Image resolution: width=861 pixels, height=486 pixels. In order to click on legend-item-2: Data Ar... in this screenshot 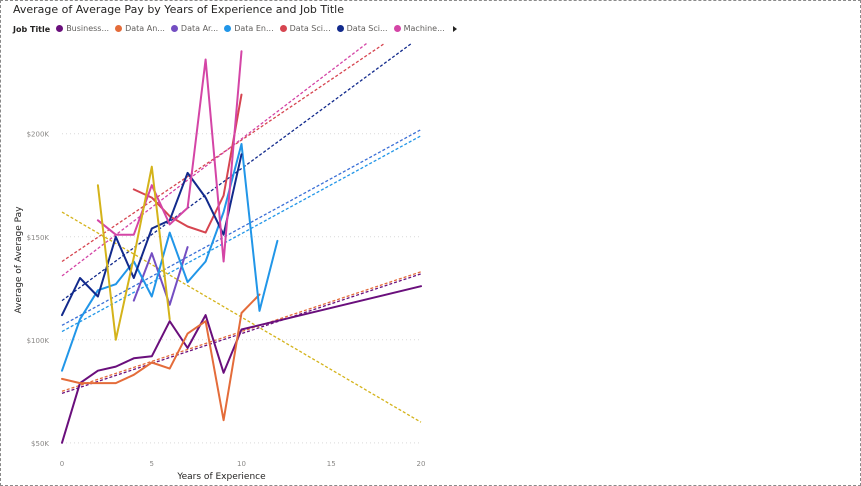, I will do `click(194, 28)`.